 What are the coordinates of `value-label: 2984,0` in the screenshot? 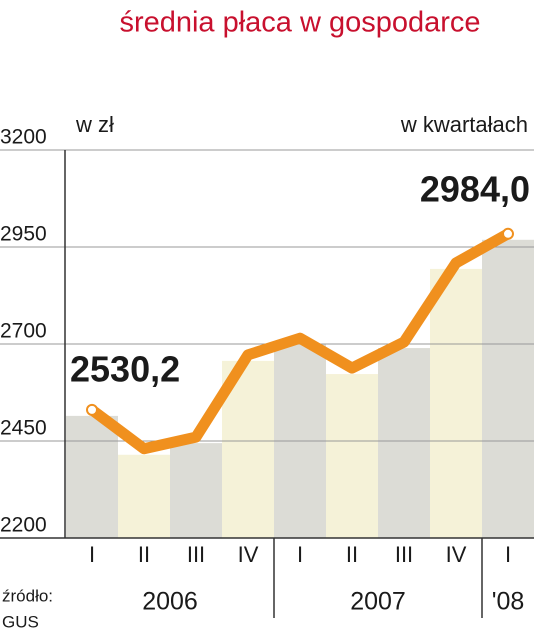 It's located at (475, 188).